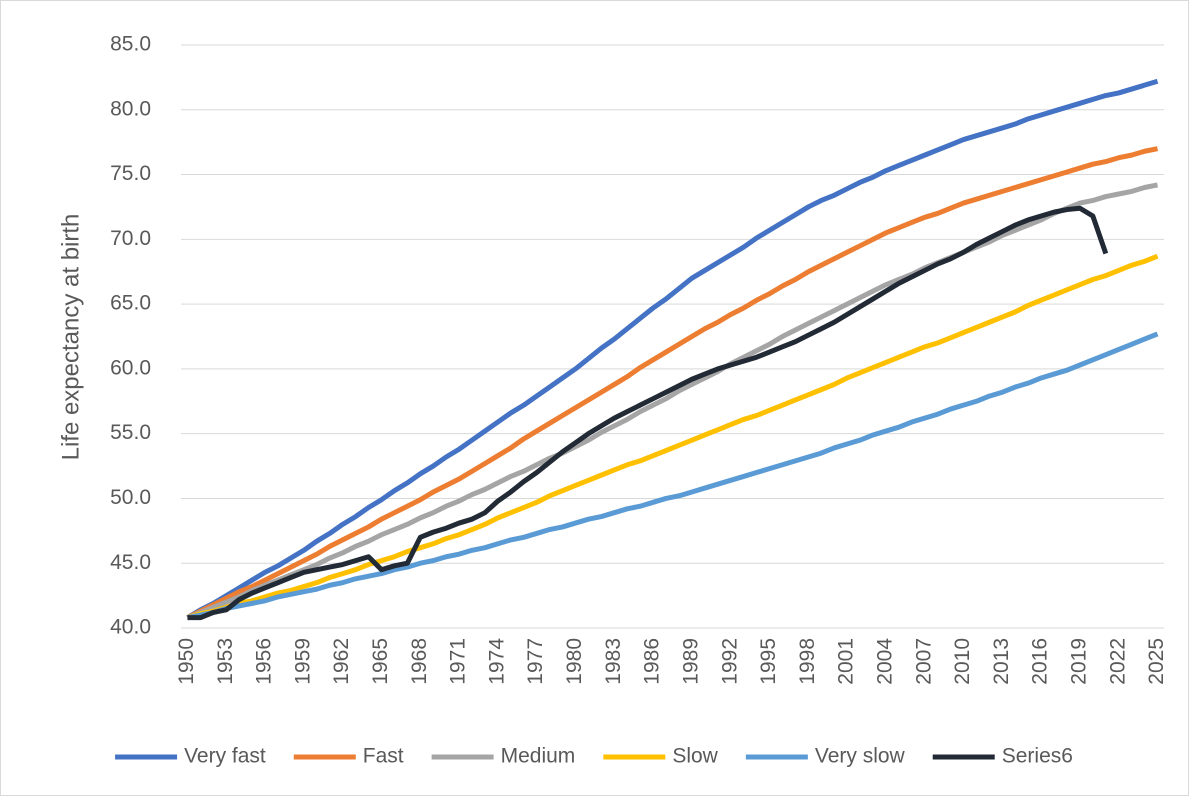 The height and width of the screenshot is (796, 1189). What do you see at coordinates (846, 661) in the screenshot?
I see `x-tick-label: 2001` at bounding box center [846, 661].